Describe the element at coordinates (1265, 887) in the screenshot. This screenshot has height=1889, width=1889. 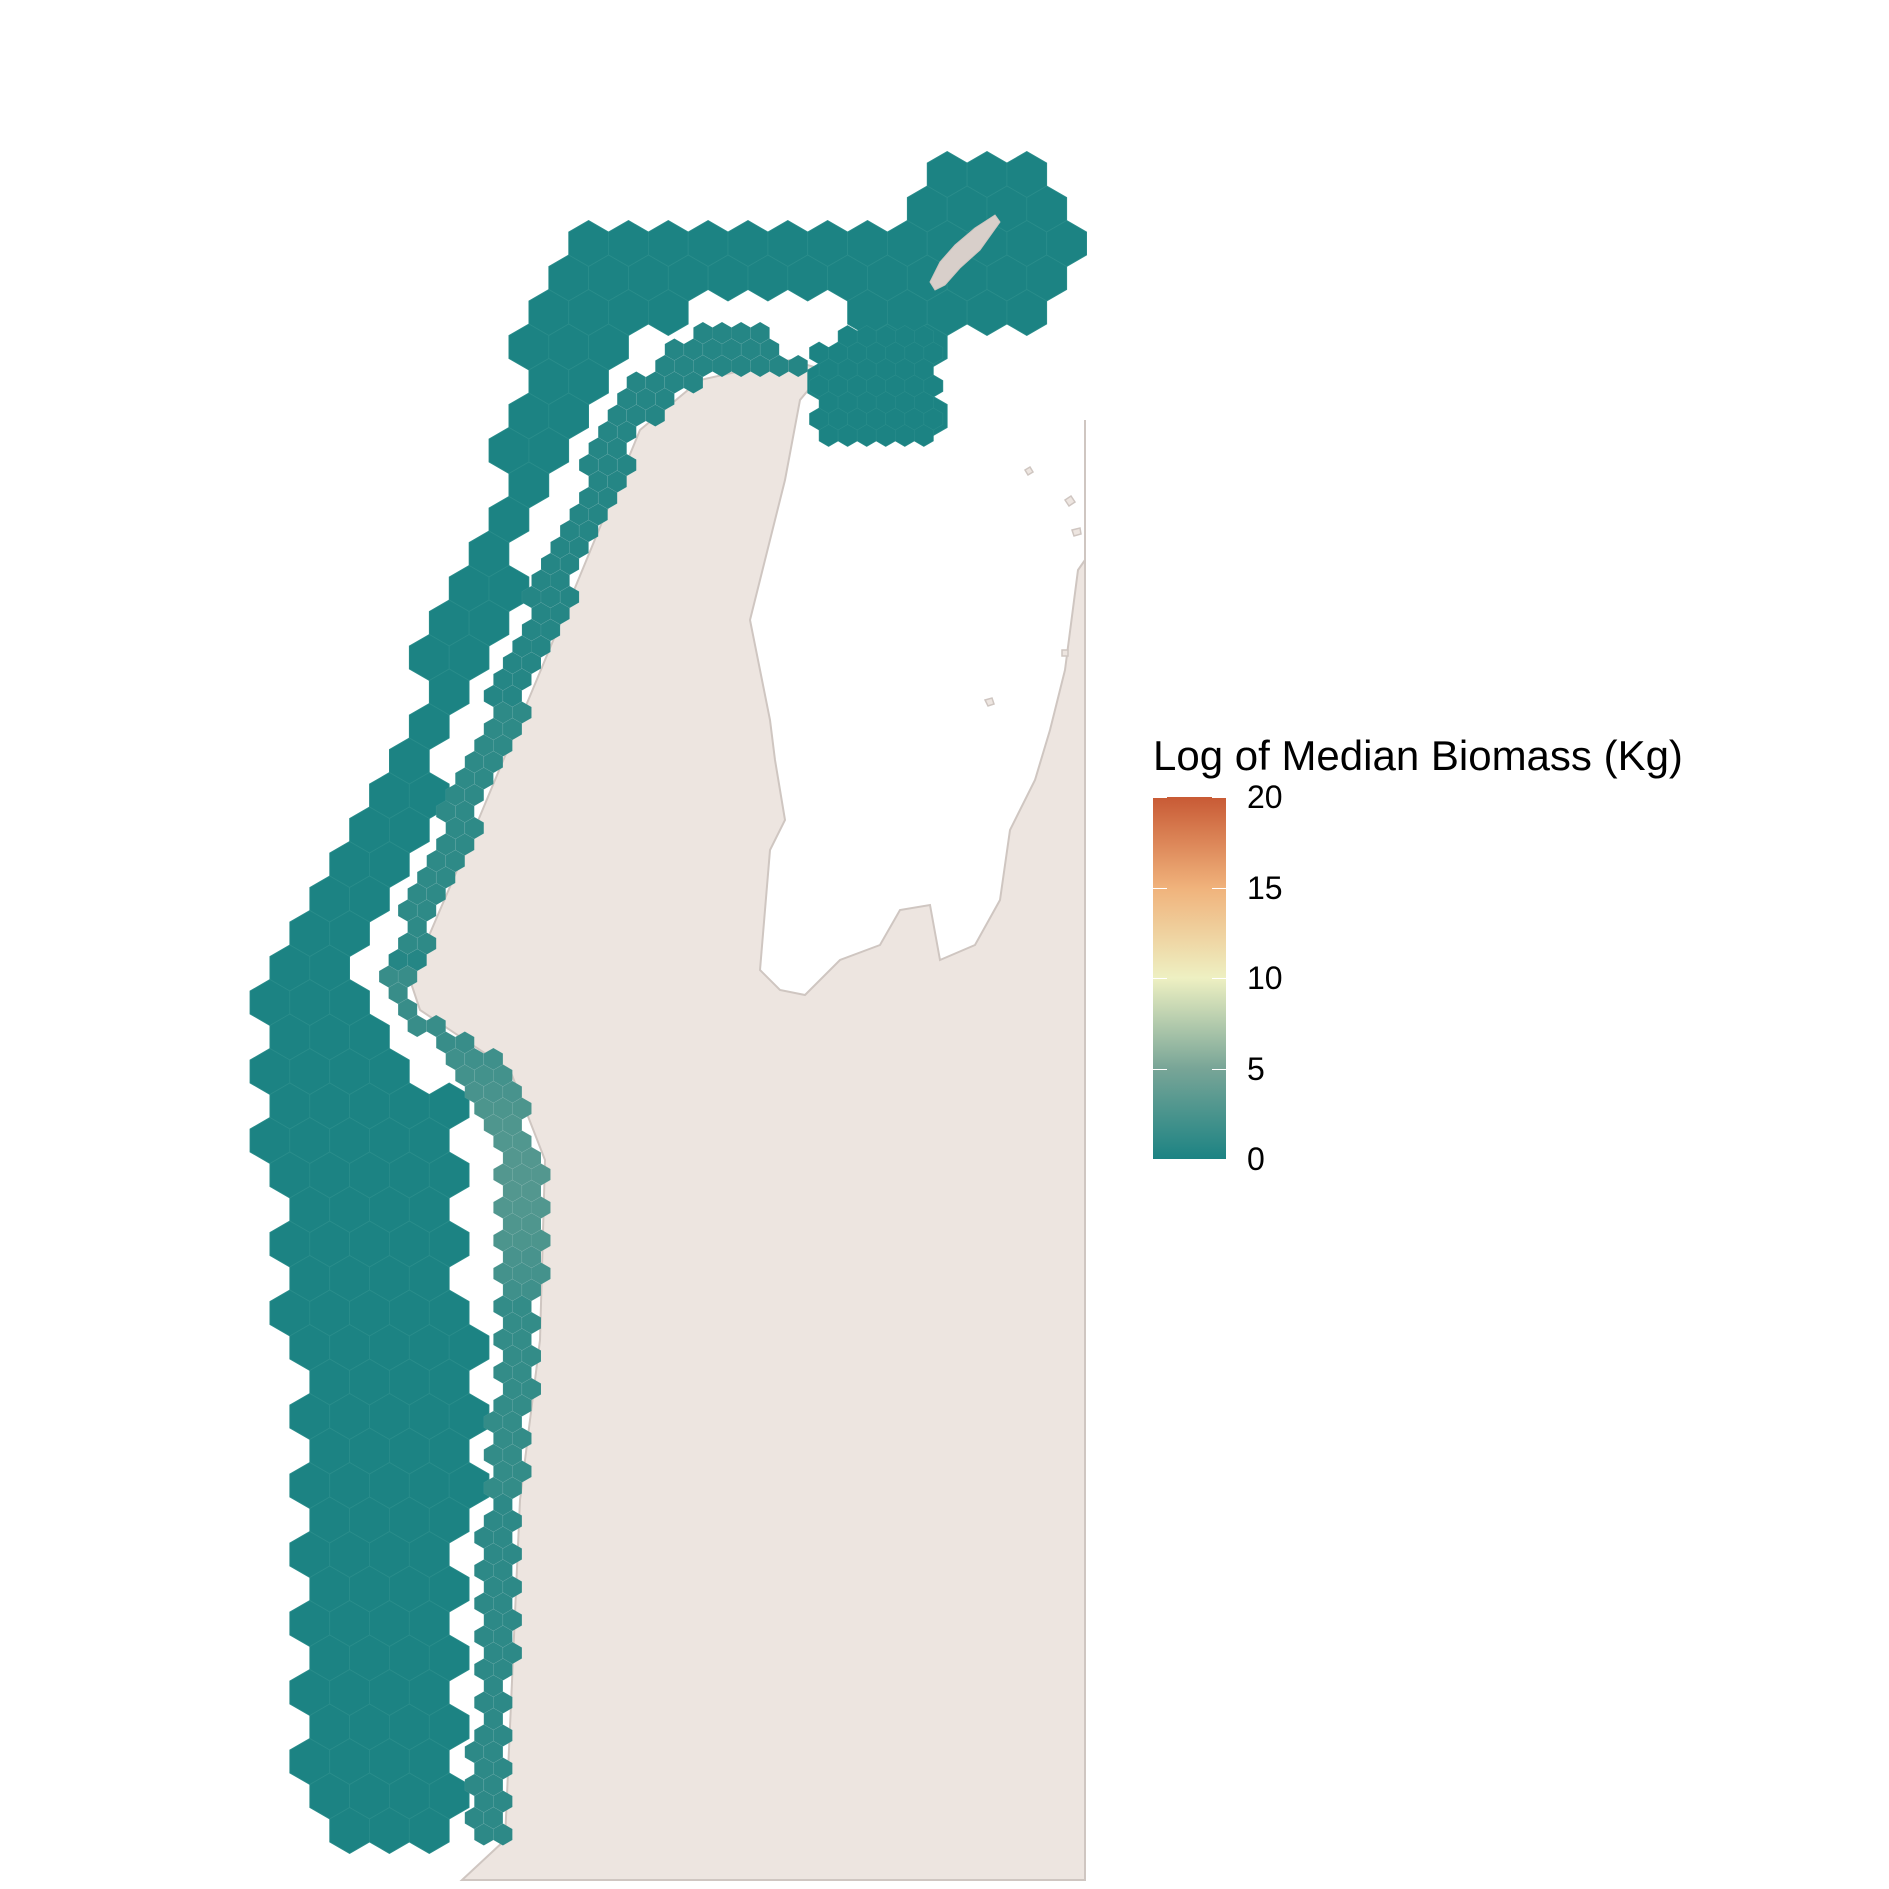
I see `legend-tick-label: 15` at that location.